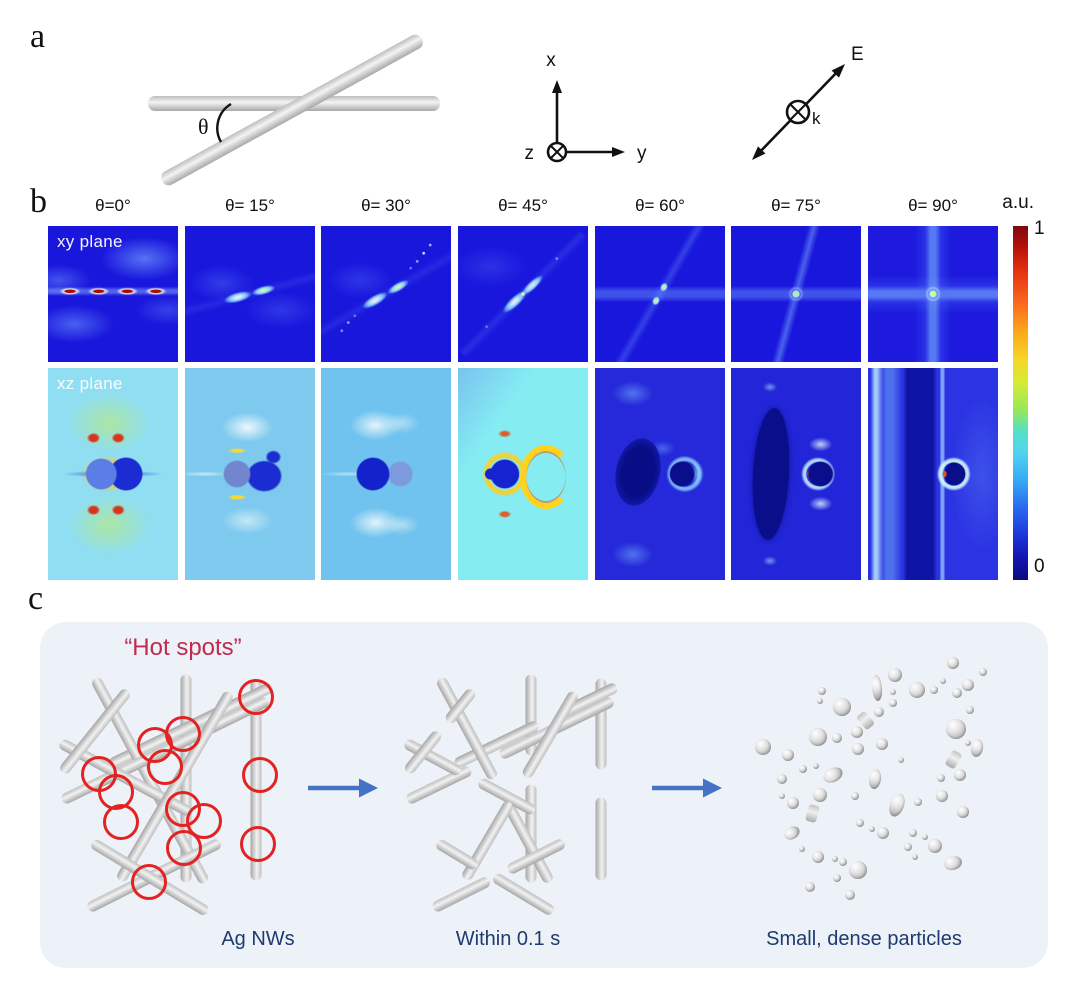 This screenshot has height=996, width=1080. Describe the element at coordinates (1020, 403) in the screenshot. I see `colorbar` at that location.